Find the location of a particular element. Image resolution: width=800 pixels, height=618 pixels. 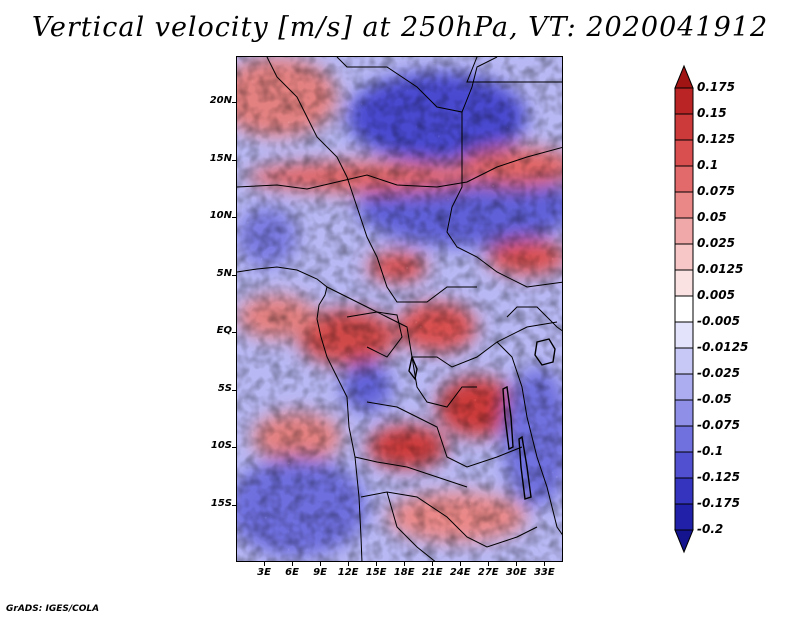

colorbar-label: 0.0125 is located at coordinates (720, 269).